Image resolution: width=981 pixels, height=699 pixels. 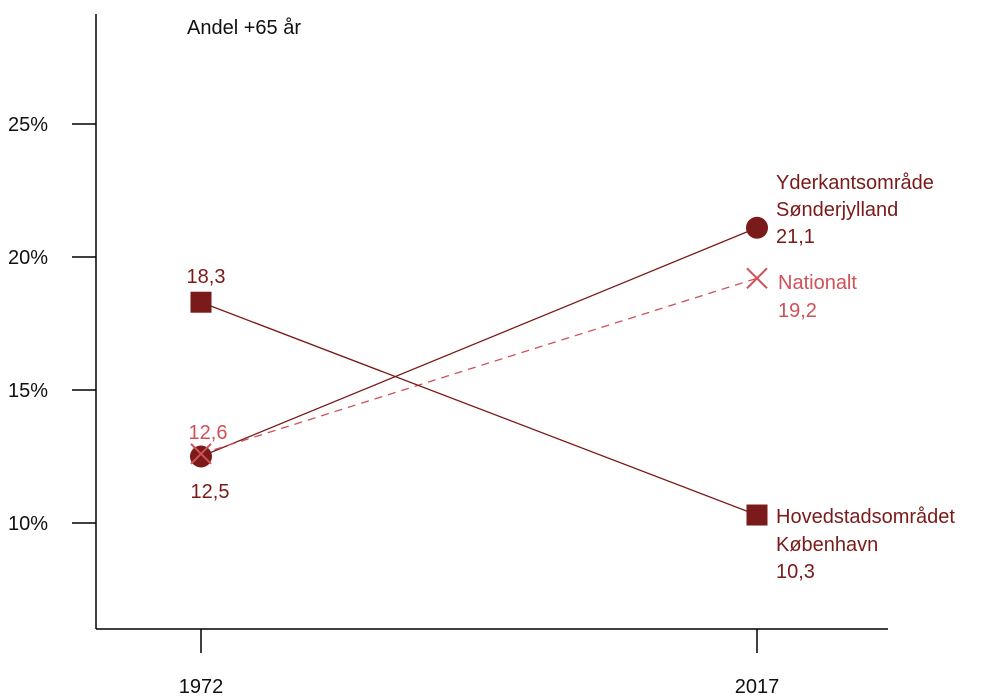 I want to click on value-label-hovedstad-2017: 10,3, so click(x=795, y=572).